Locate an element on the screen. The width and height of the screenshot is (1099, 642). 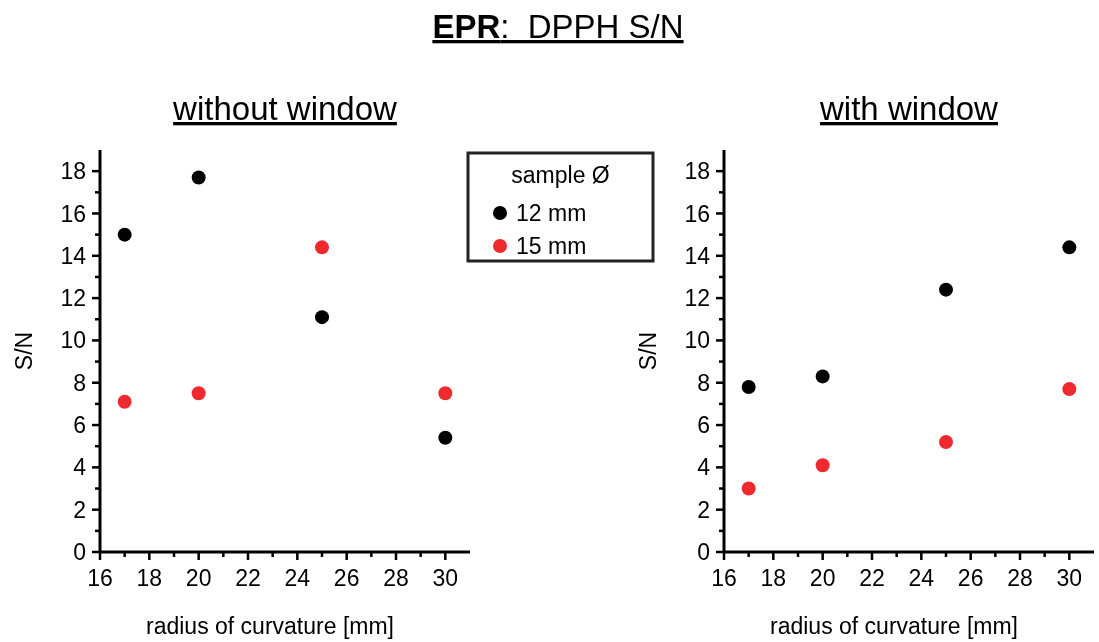
chart-subtitle: without window is located at coordinates (285, 108).